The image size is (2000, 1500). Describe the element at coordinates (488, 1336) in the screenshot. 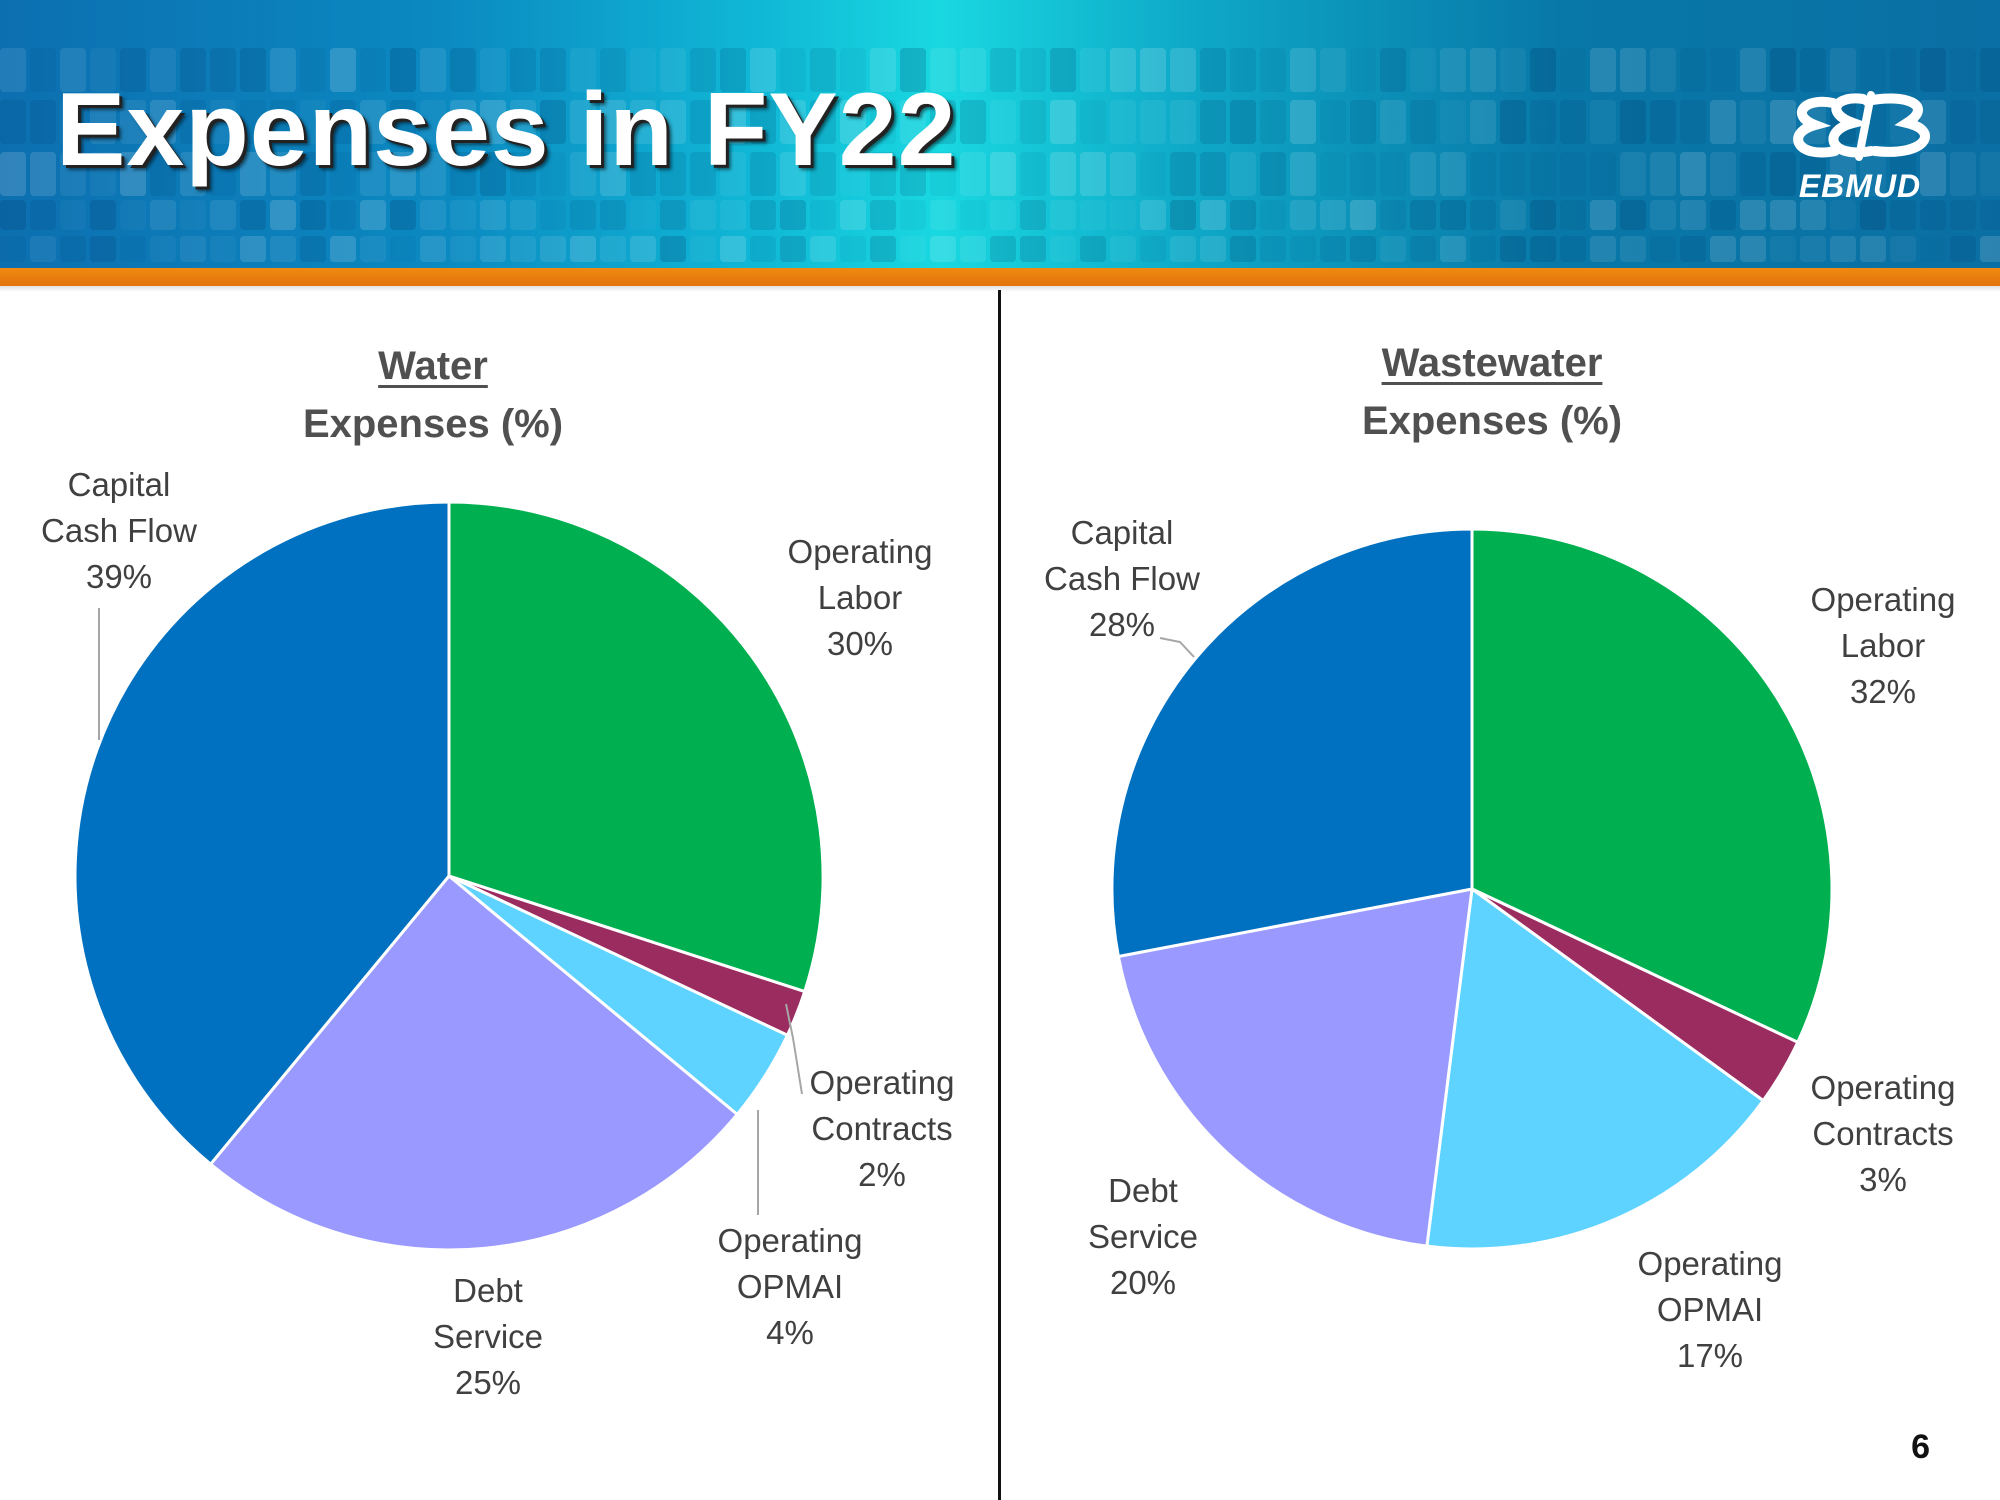

I see `data-label-category: Service` at that location.